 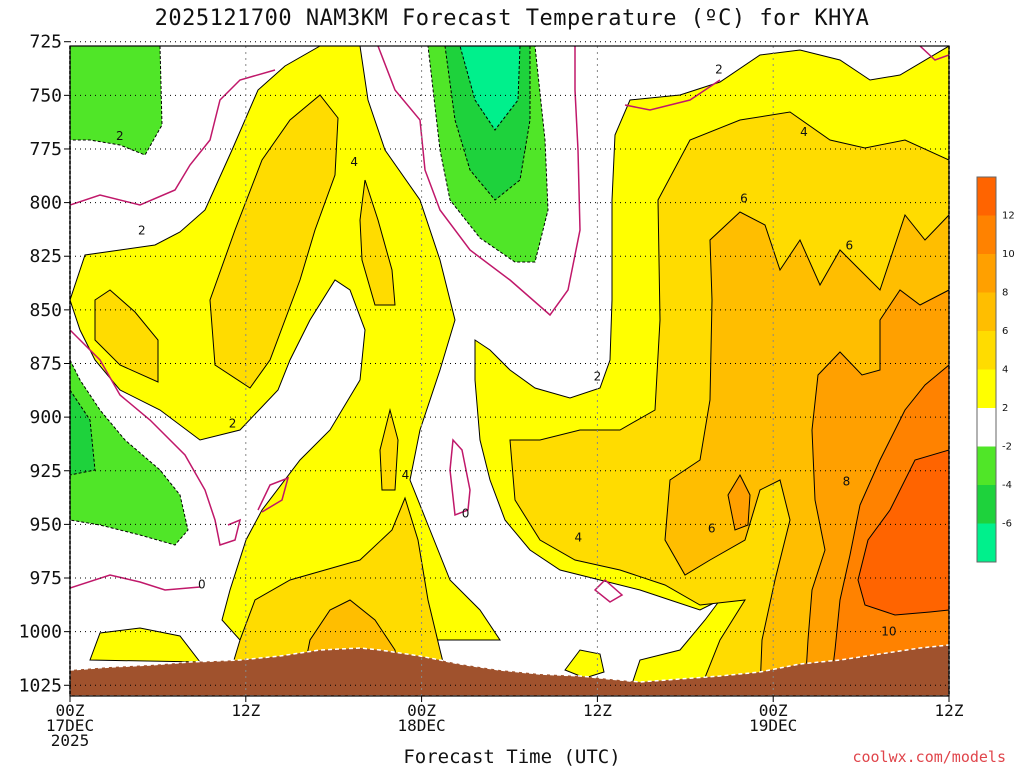 What do you see at coordinates (1005, 370) in the screenshot?
I see `colorbar-label: 4` at bounding box center [1005, 370].